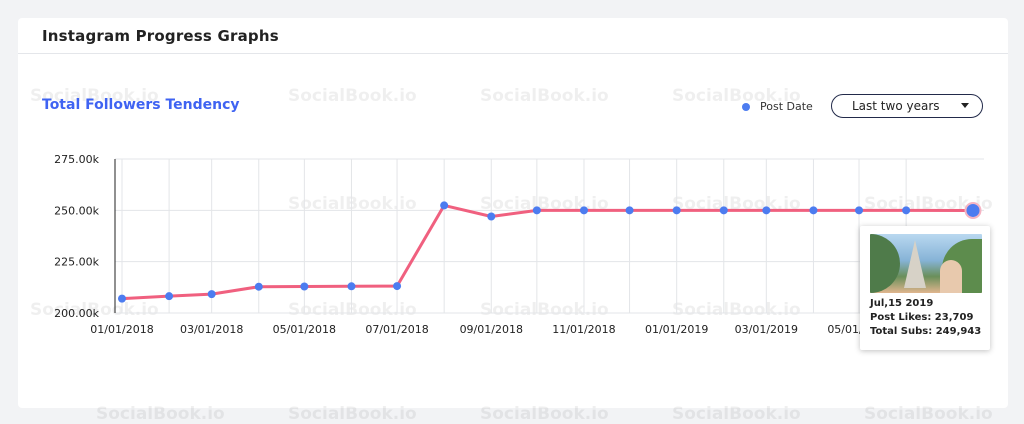 This screenshot has width=1024, height=424. What do you see at coordinates (513, 36) in the screenshot?
I see `card-header: Instagram Progress Graphs` at bounding box center [513, 36].